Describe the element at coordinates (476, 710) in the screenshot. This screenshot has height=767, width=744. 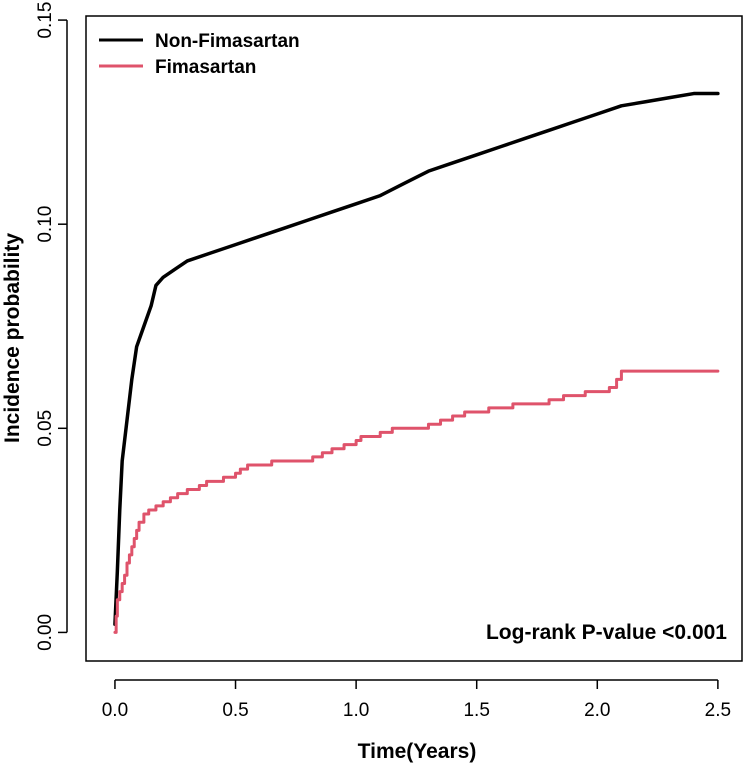
I see `x-tick-label: 1.5` at that location.